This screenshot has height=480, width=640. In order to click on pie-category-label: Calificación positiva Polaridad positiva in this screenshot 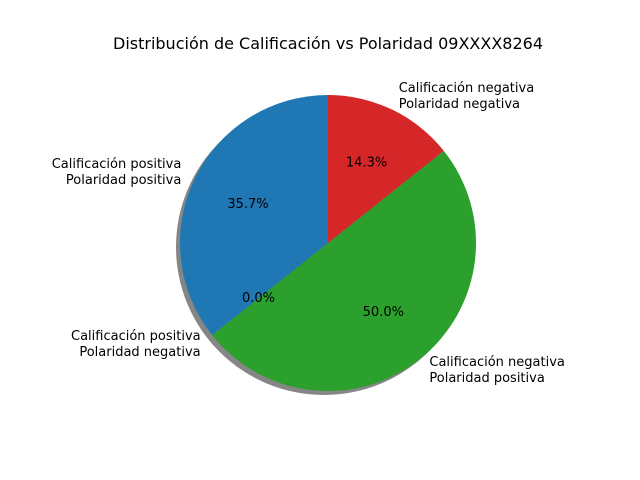, I will do `click(117, 172)`.